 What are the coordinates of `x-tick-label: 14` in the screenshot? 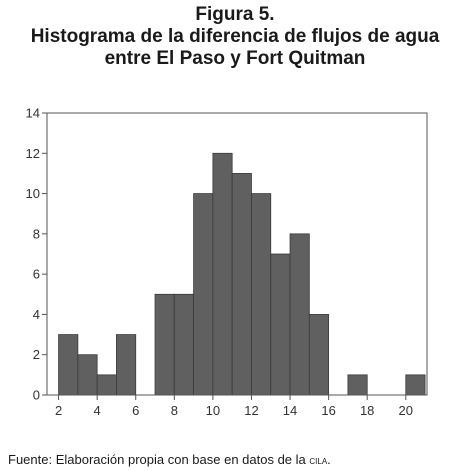 It's located at (290, 410).